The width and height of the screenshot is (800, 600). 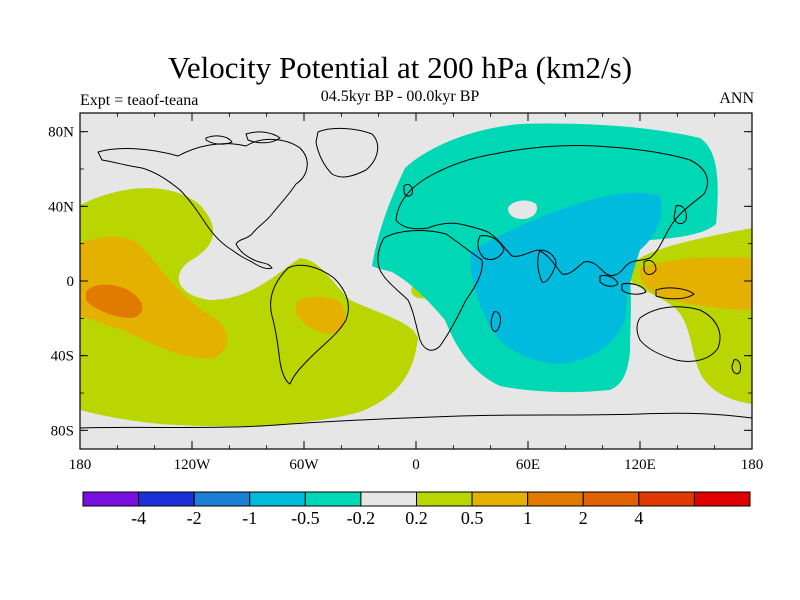 I want to click on positive-core-max, so click(x=114, y=301).